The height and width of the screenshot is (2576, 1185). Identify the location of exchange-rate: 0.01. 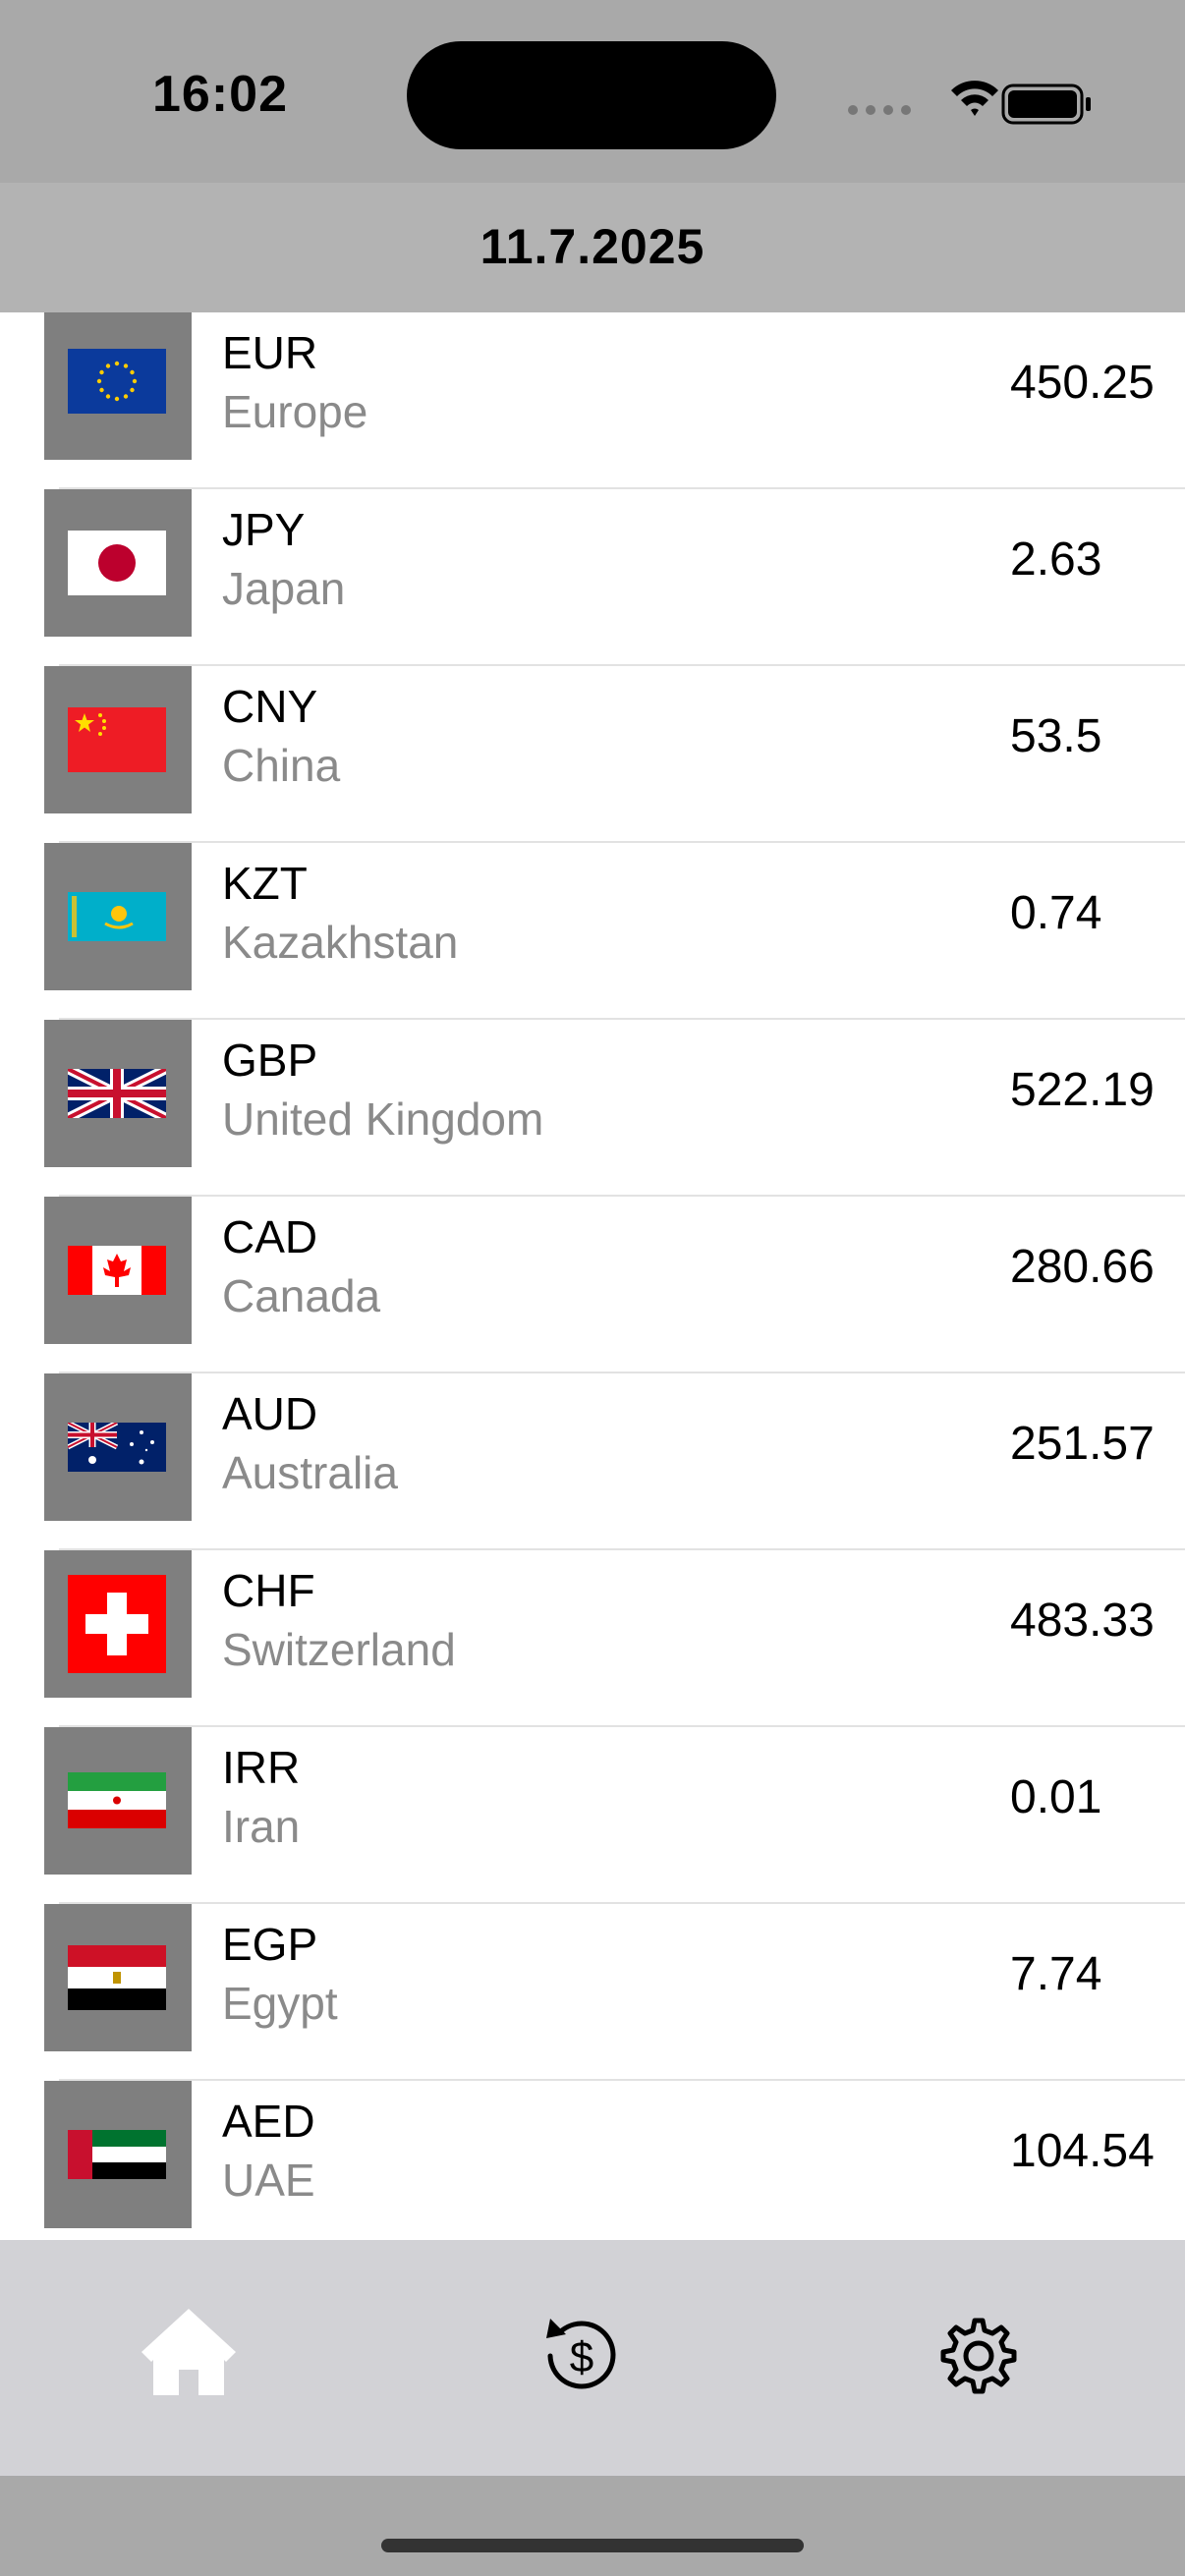
(1056, 1797).